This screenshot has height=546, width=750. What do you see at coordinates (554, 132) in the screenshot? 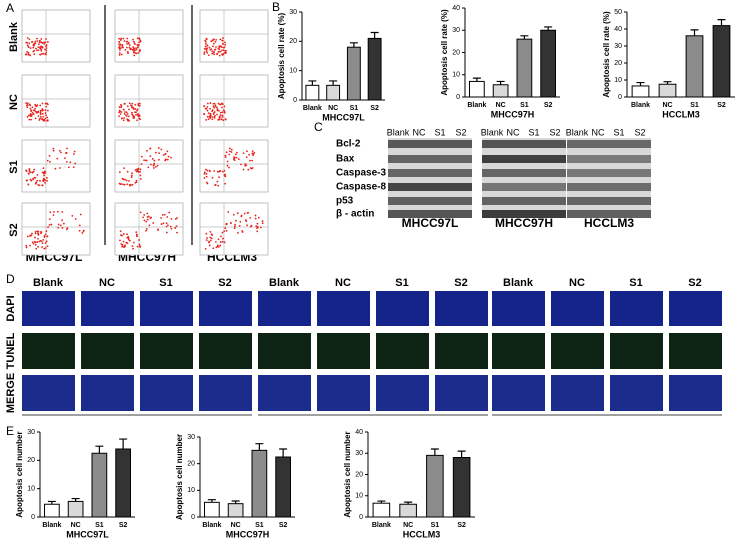
I see `lane-label: S2` at bounding box center [554, 132].